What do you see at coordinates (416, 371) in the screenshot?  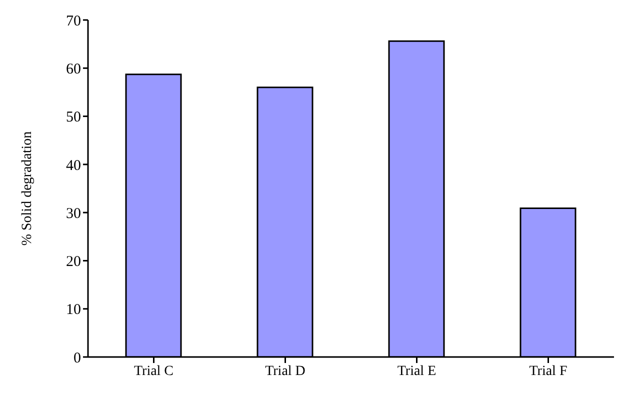 I see `x-tick-label: Trial E` at bounding box center [416, 371].